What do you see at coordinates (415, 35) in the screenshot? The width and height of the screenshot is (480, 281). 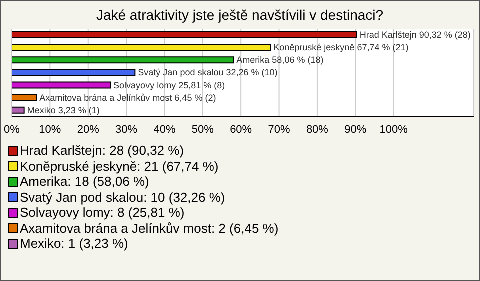 I see `data-label: Hrad Karlštejn 90,32 % (28)` at bounding box center [415, 35].